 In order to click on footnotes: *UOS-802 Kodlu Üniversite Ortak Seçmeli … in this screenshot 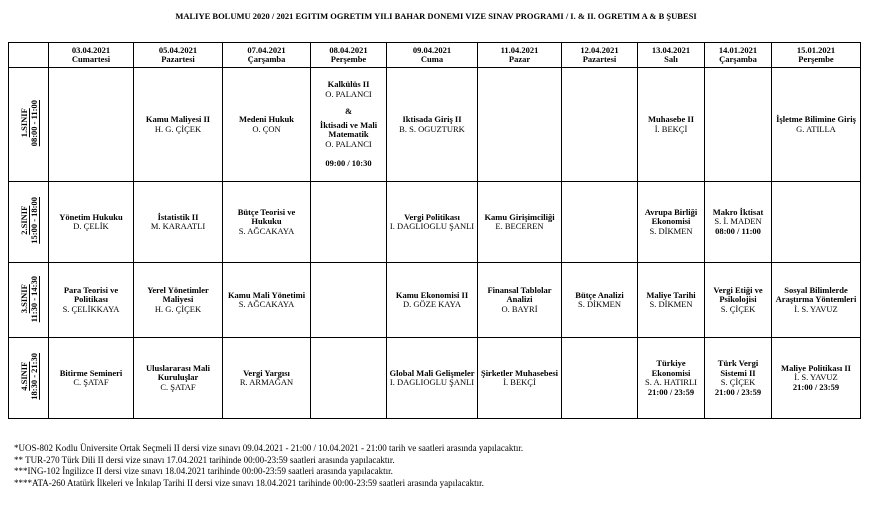, I will do `click(268, 466)`.